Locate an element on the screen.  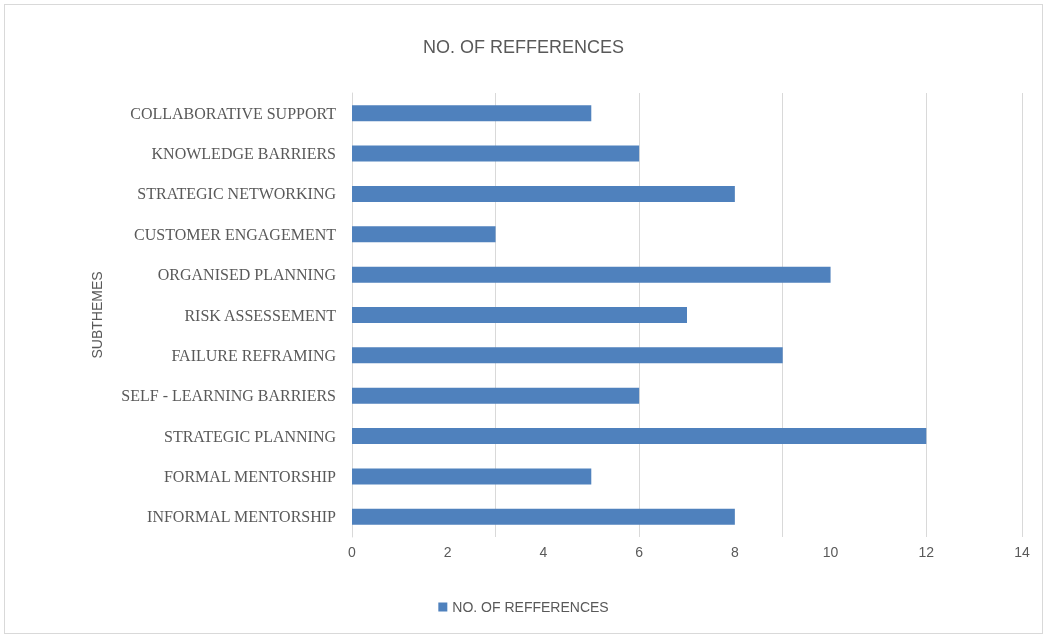
x-tick-label: 12 is located at coordinates (926, 552).